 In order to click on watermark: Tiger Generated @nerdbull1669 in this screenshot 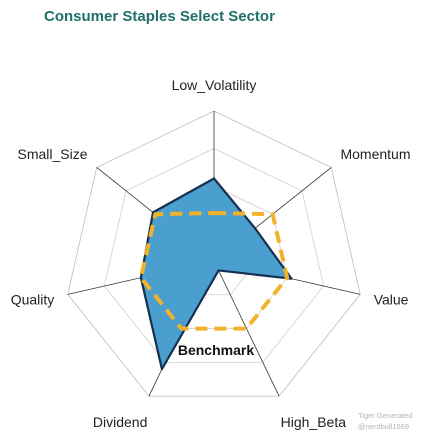, I will do `click(385, 421)`.